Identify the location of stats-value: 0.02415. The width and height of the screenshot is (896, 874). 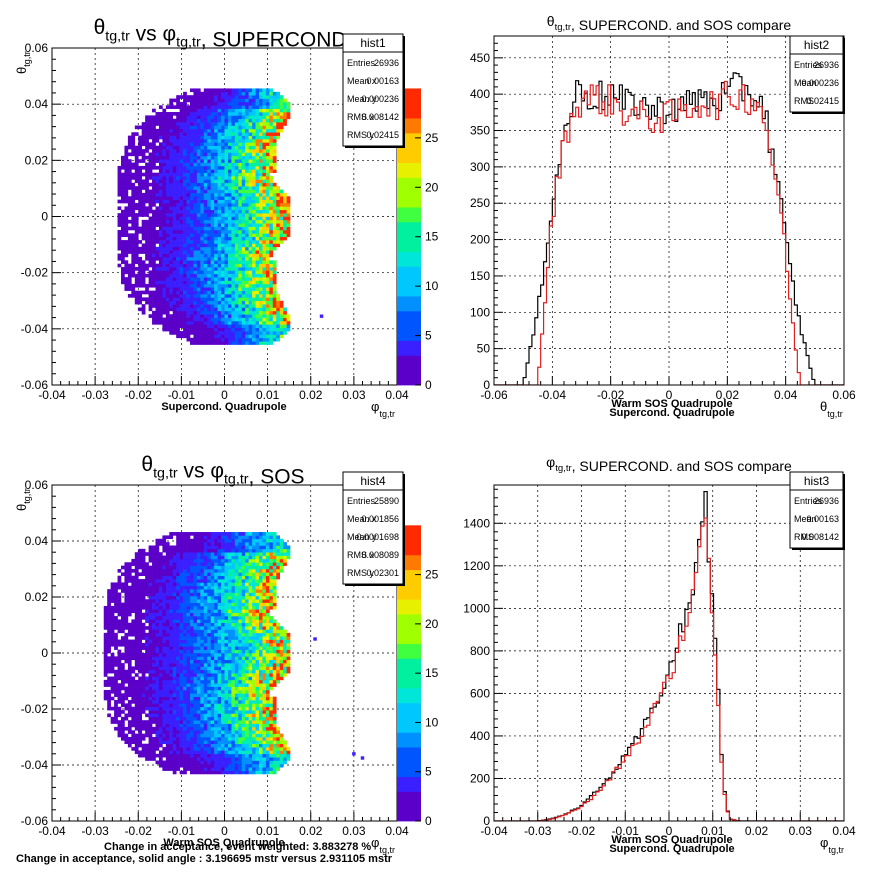
(822, 101).